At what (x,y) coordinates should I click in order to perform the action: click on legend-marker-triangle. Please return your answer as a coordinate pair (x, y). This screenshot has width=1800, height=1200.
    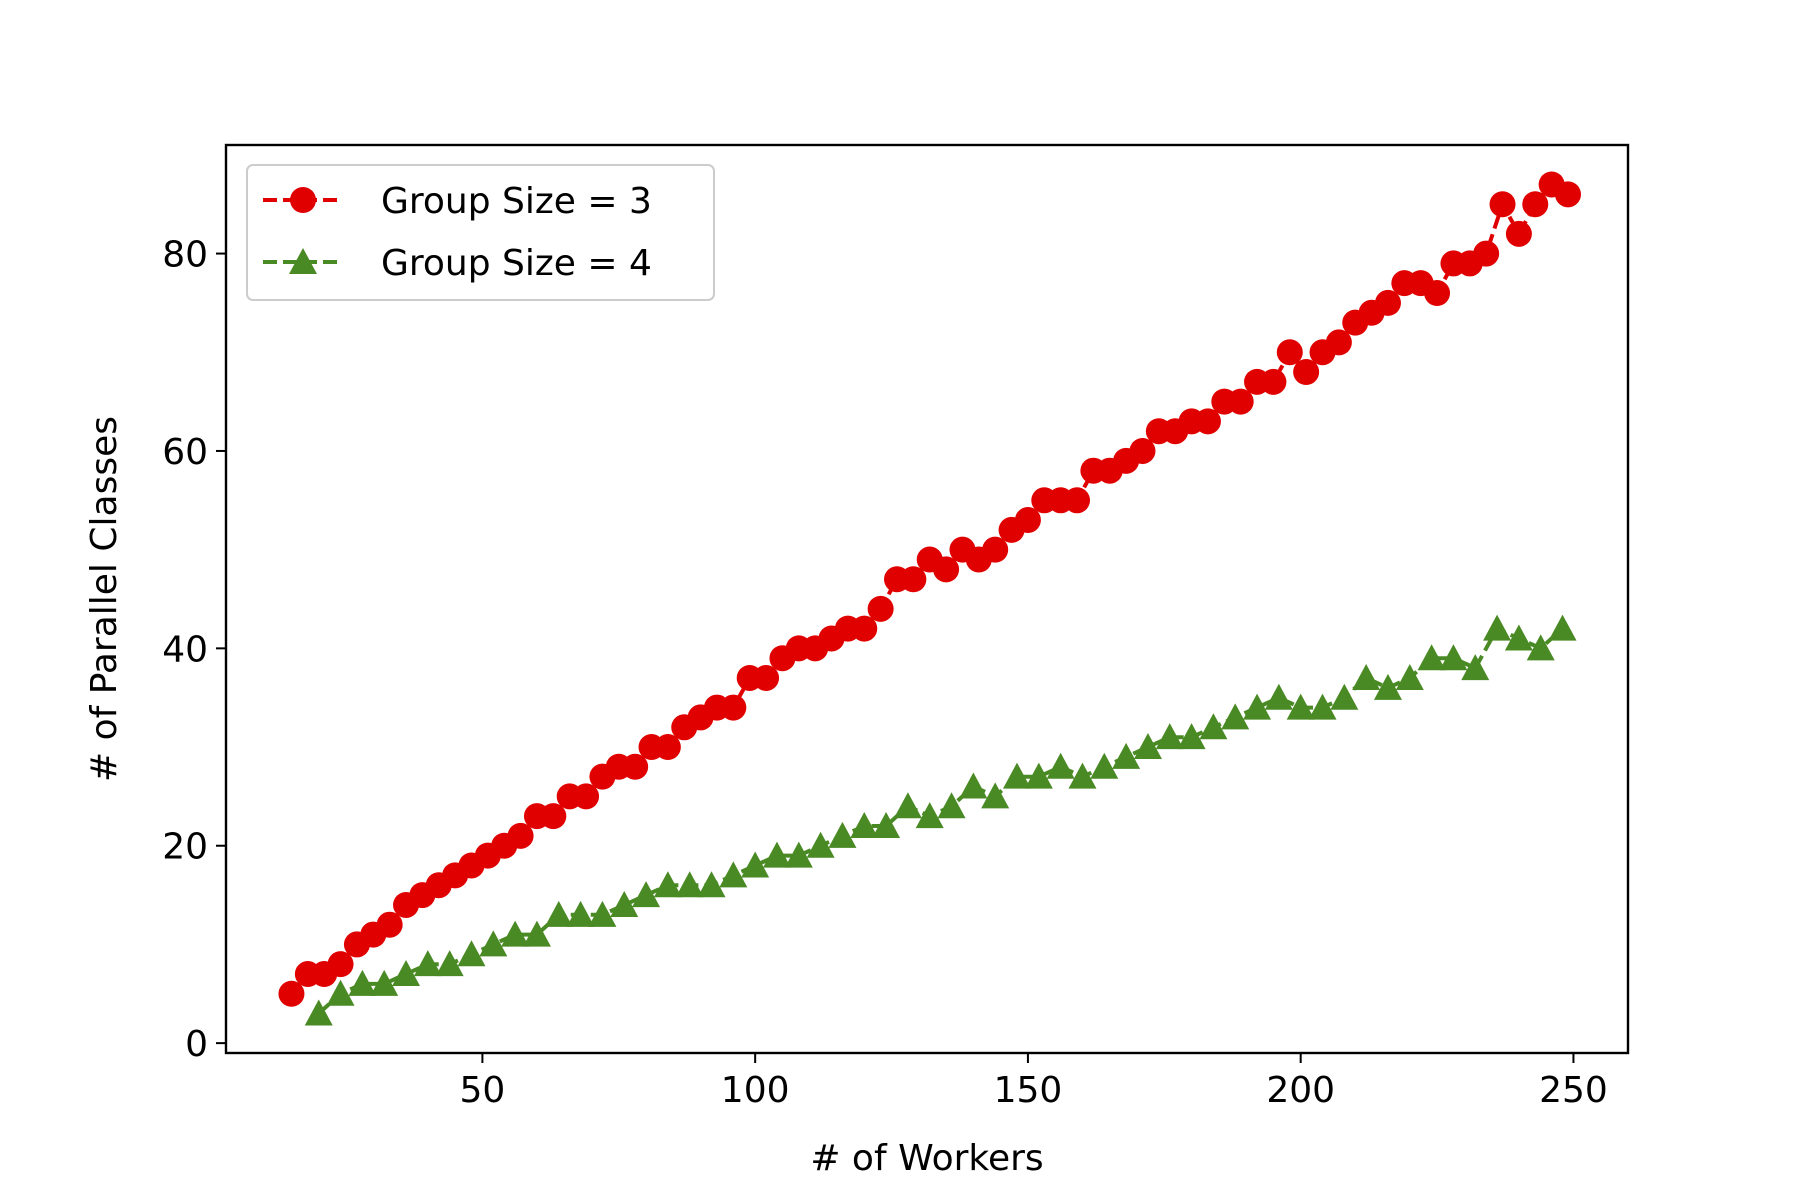
    Looking at the image, I should click on (303, 261).